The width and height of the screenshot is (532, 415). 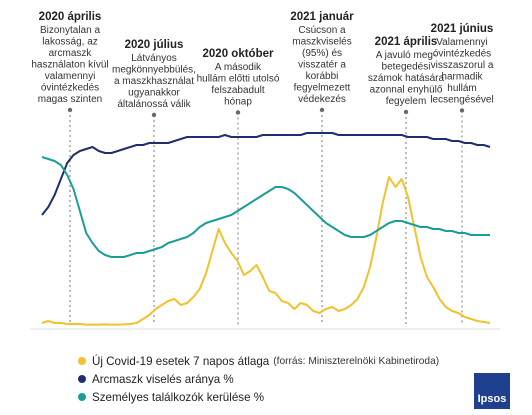 What do you see at coordinates (406, 78) in the screenshot?
I see `annotation-text: számok hatására` at bounding box center [406, 78].